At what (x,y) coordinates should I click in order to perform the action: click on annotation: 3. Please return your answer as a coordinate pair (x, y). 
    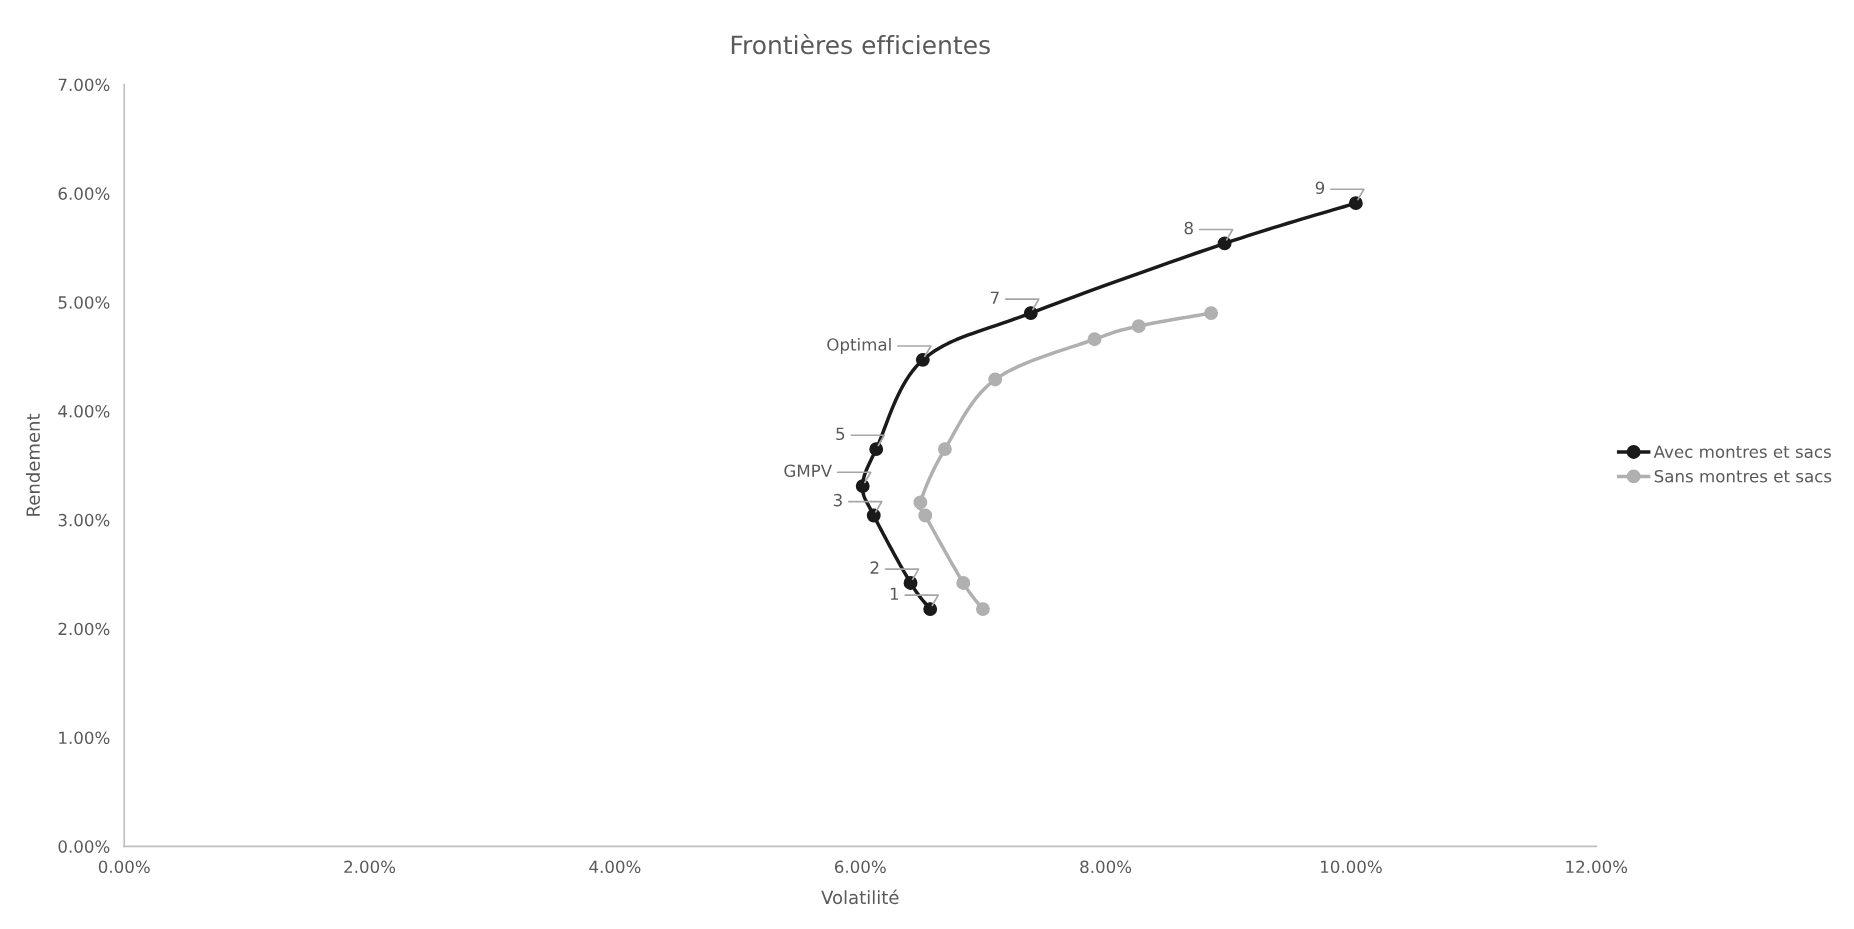
    Looking at the image, I should click on (837, 500).